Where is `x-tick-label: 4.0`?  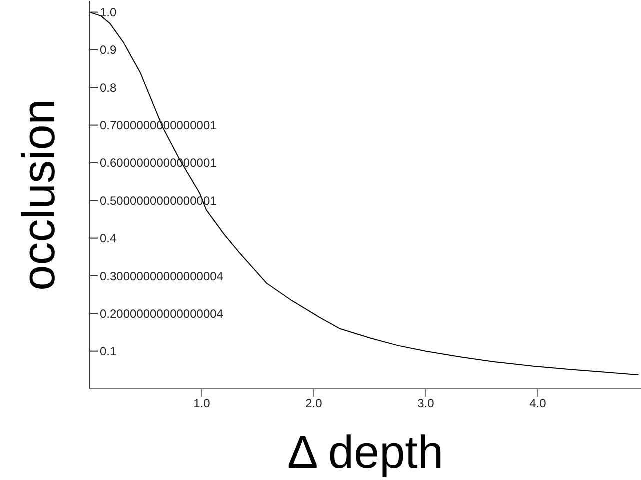 x-tick-label: 4.0 is located at coordinates (538, 403).